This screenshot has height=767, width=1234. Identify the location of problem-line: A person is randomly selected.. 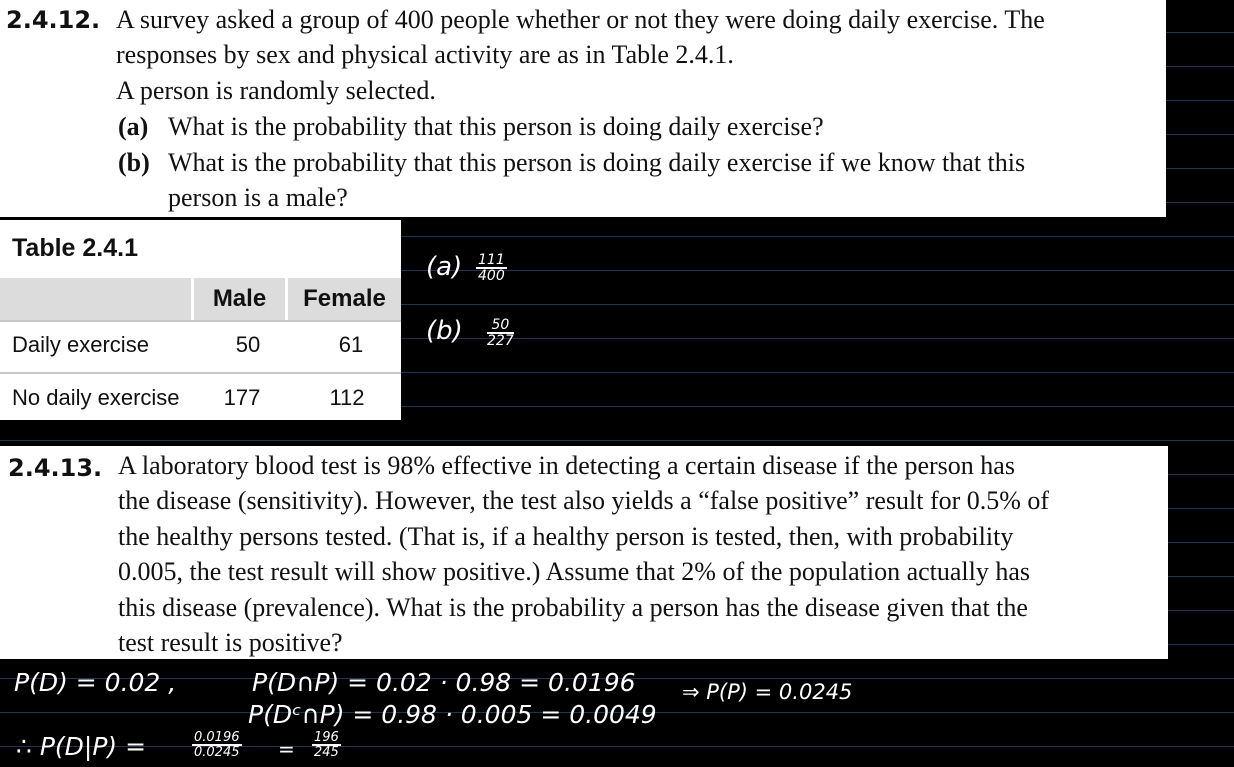
(276, 90).